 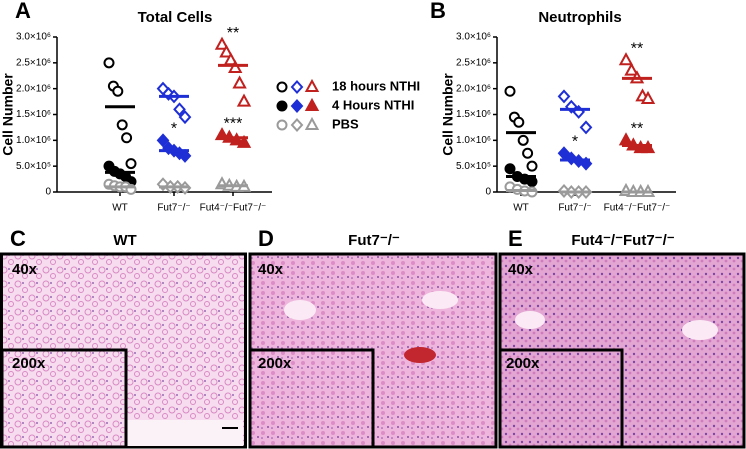 I want to click on panel-letter: A, so click(x=23, y=11).